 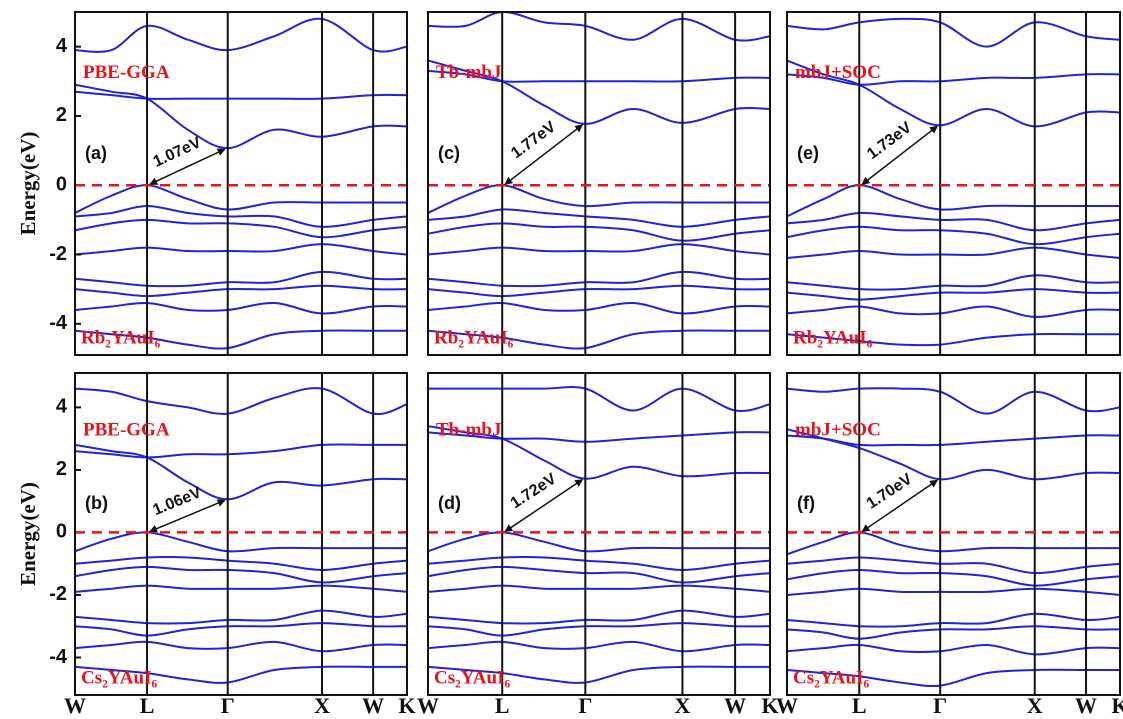 What do you see at coordinates (534, 491) in the screenshot?
I see `gap-label: 1.72eV` at bounding box center [534, 491].